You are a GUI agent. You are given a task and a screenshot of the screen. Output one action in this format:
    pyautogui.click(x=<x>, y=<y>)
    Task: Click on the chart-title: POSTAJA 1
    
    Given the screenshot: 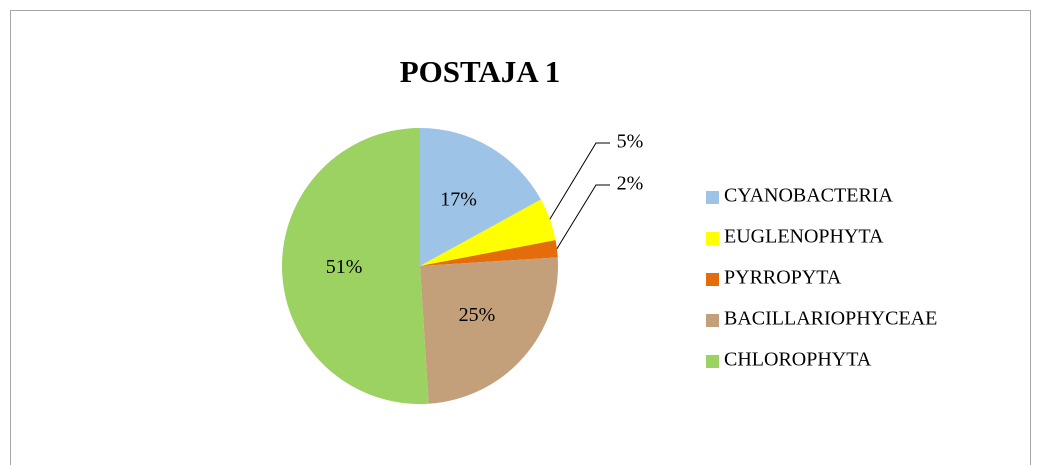 What is the action you would take?
    pyautogui.click(x=480, y=71)
    